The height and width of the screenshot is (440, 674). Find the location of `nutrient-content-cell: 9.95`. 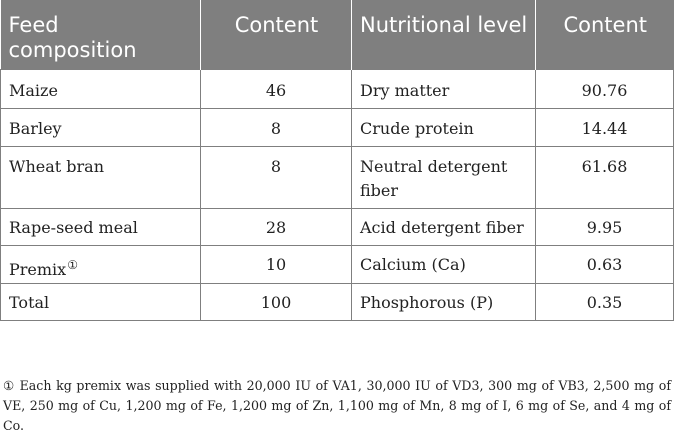

nutrient-content-cell: 9.95 is located at coordinates (604, 227).